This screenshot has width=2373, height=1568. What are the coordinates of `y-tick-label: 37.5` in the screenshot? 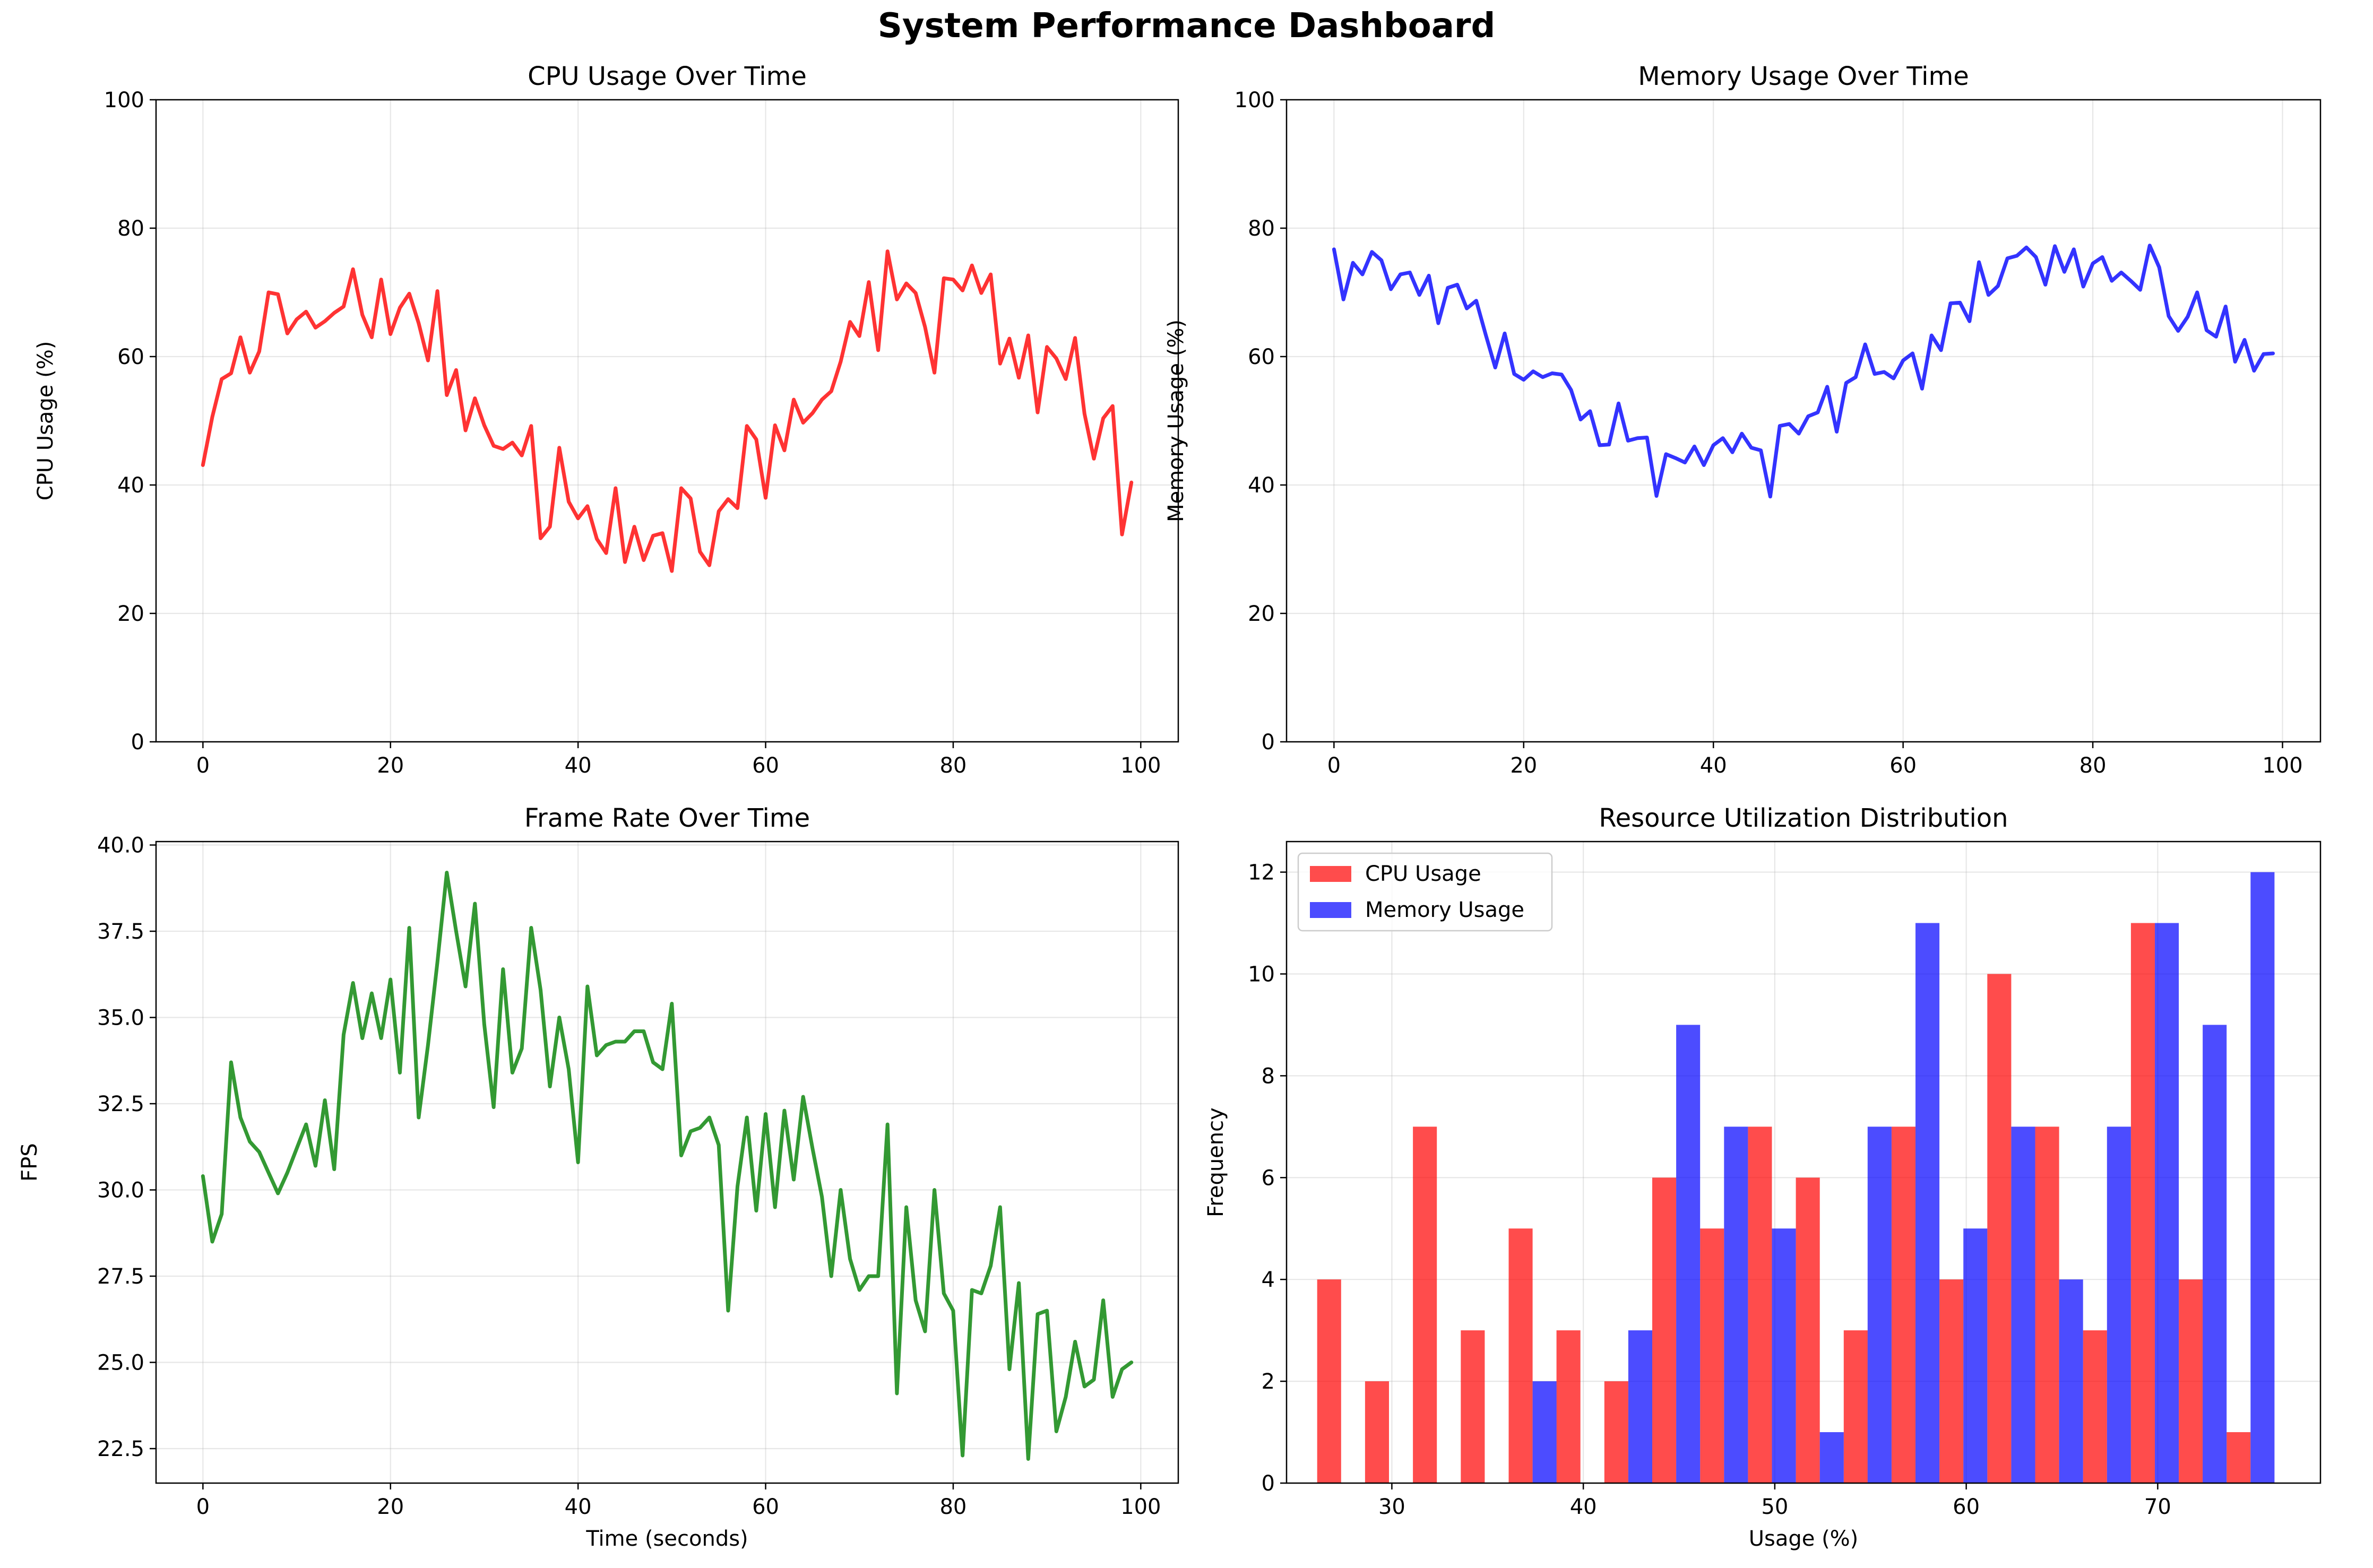 It's located at (120, 932).